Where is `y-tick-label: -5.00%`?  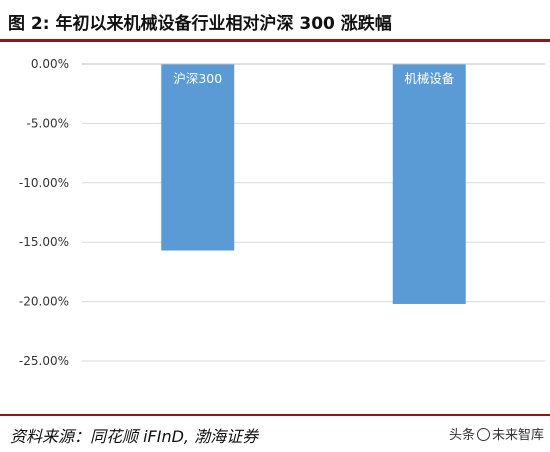 y-tick-label: -5.00% is located at coordinates (48, 123).